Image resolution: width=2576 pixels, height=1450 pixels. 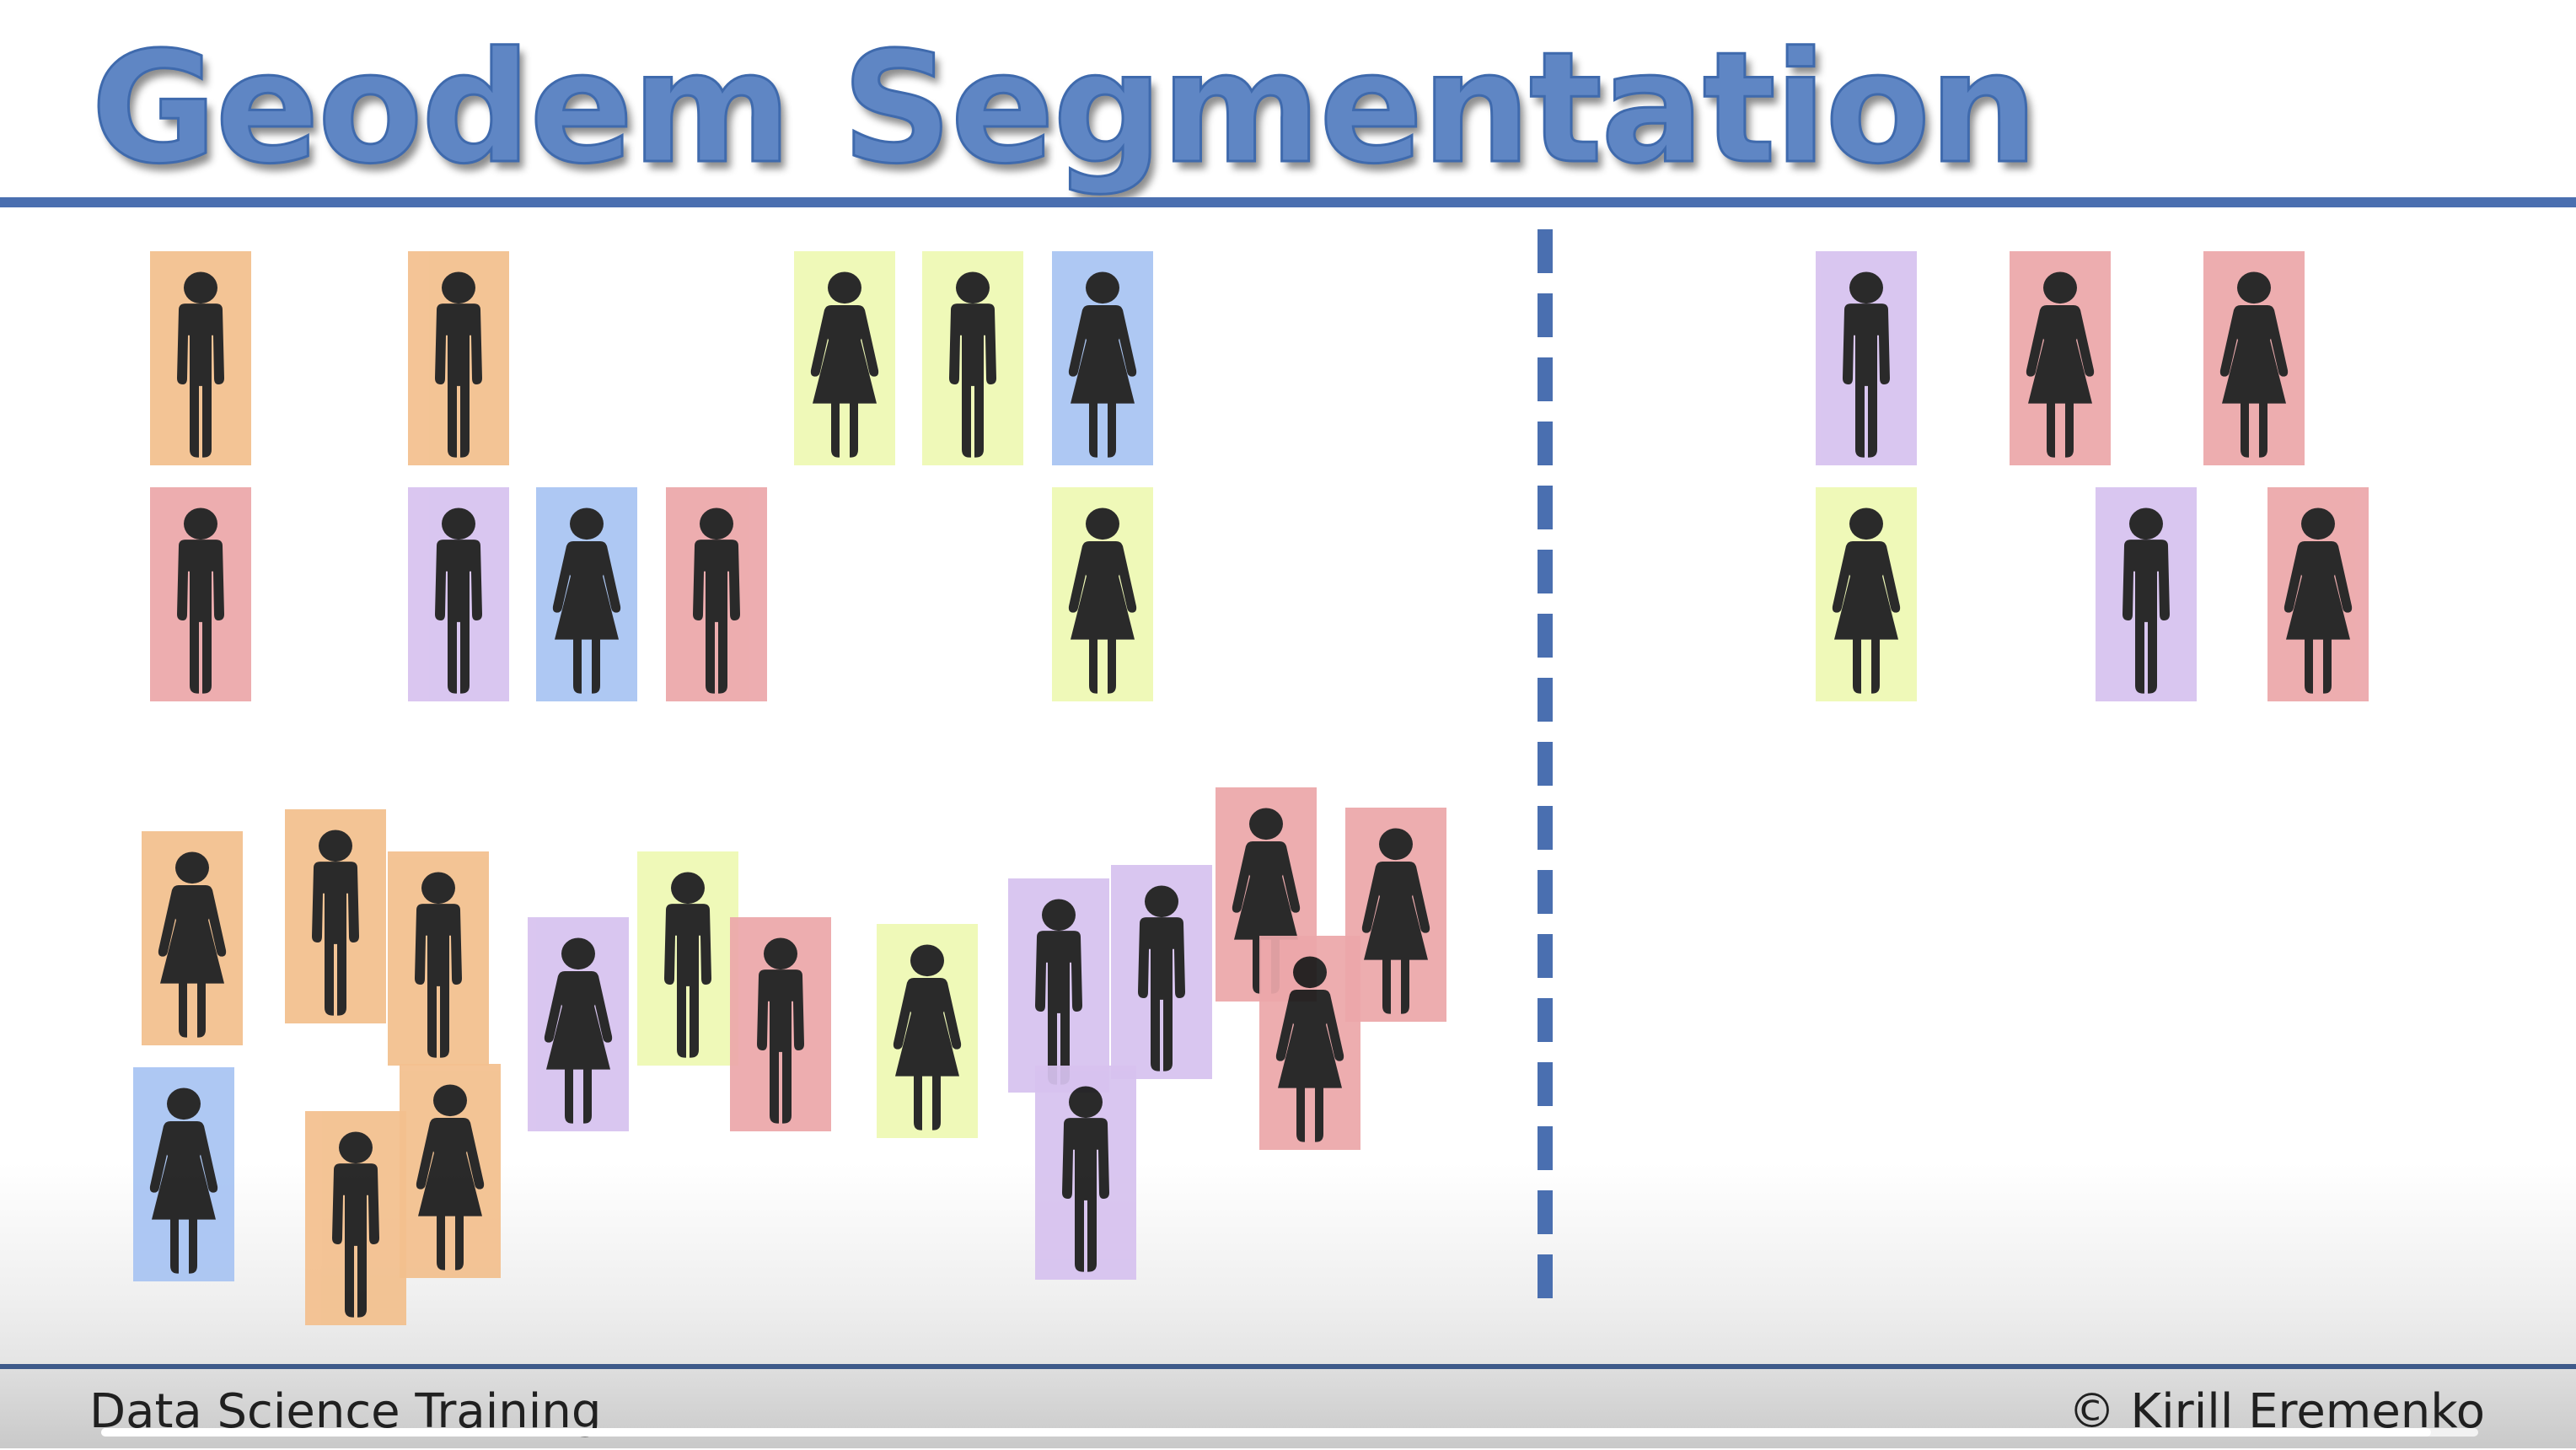 What do you see at coordinates (1288, 1366) in the screenshot?
I see `footer-rule` at bounding box center [1288, 1366].